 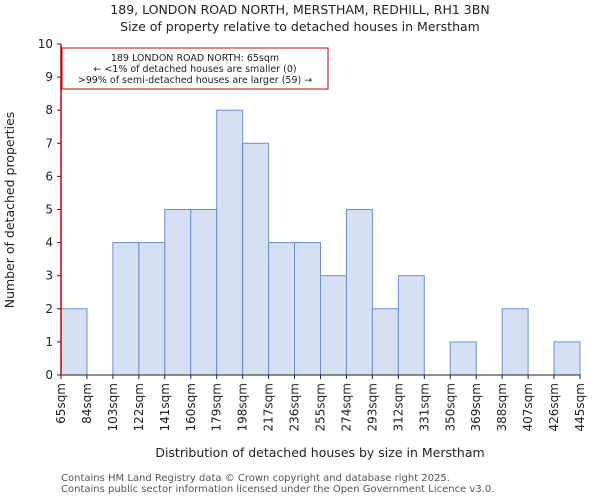 What do you see at coordinates (87, 403) in the screenshot?
I see `x-tick-label-84sqm: 84sqm` at bounding box center [87, 403].